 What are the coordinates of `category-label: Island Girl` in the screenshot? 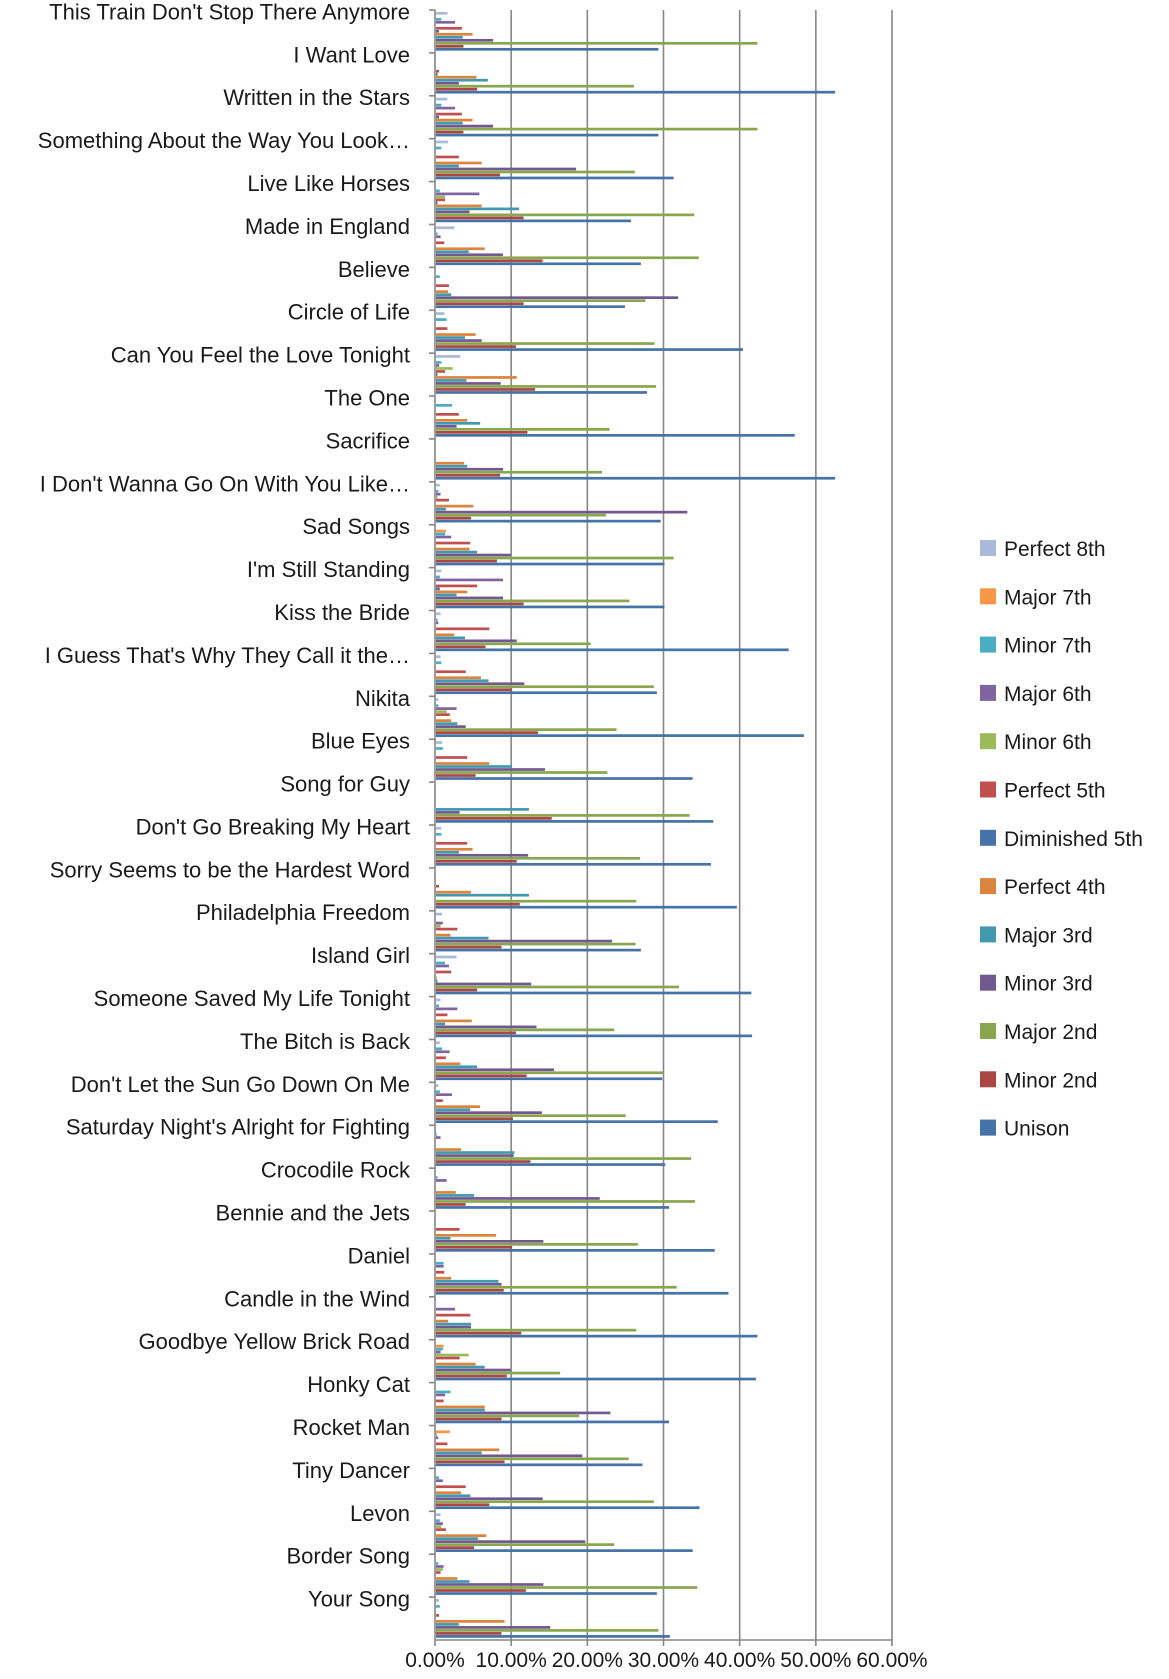 It's located at (360, 955).